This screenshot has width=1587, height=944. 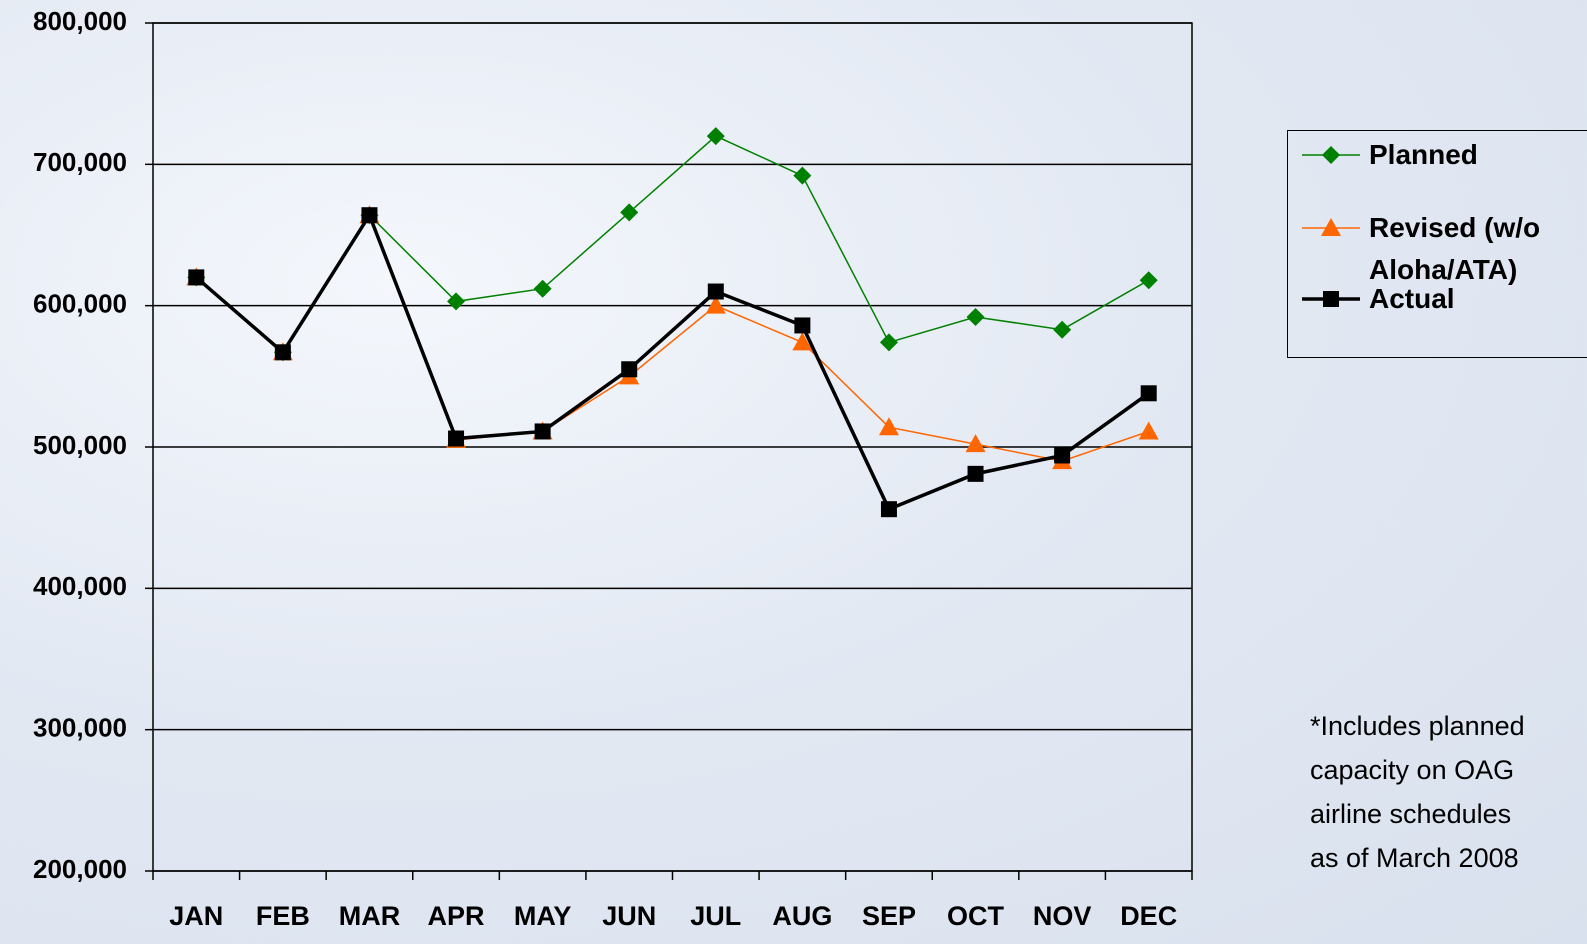 I want to click on x-tick-label: NOV, so click(x=1062, y=916).